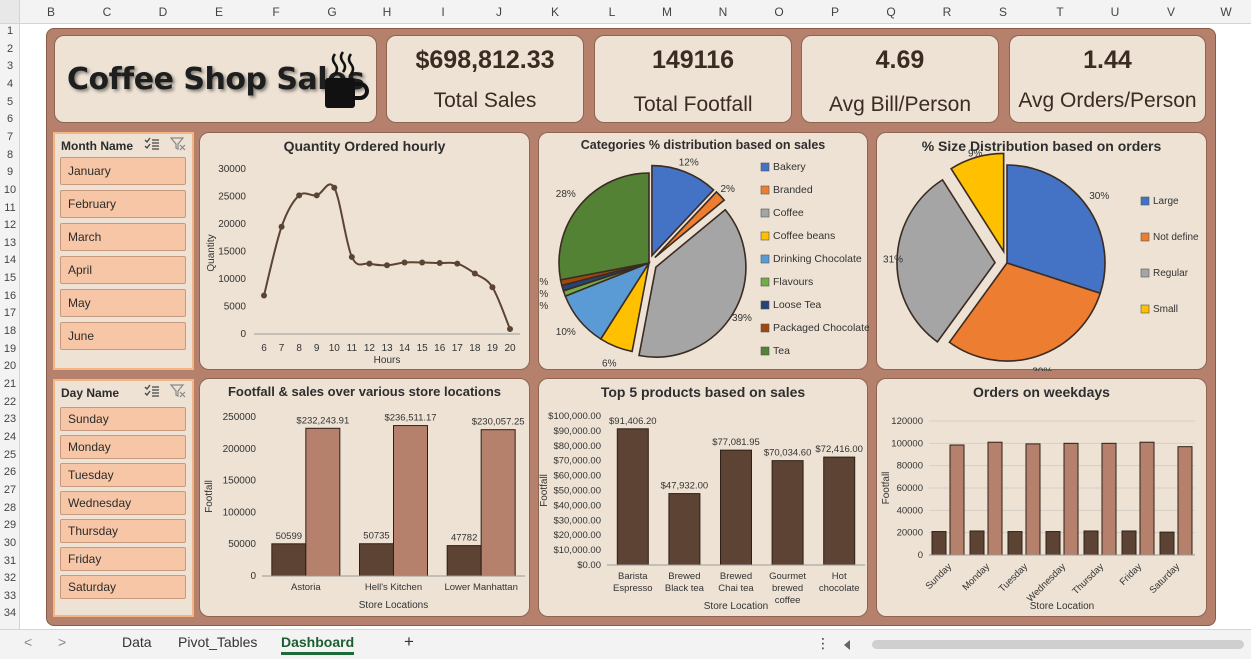 The width and height of the screenshot is (1251, 659). Describe the element at coordinates (123, 419) in the screenshot. I see `slicer-item: Sunday` at that location.